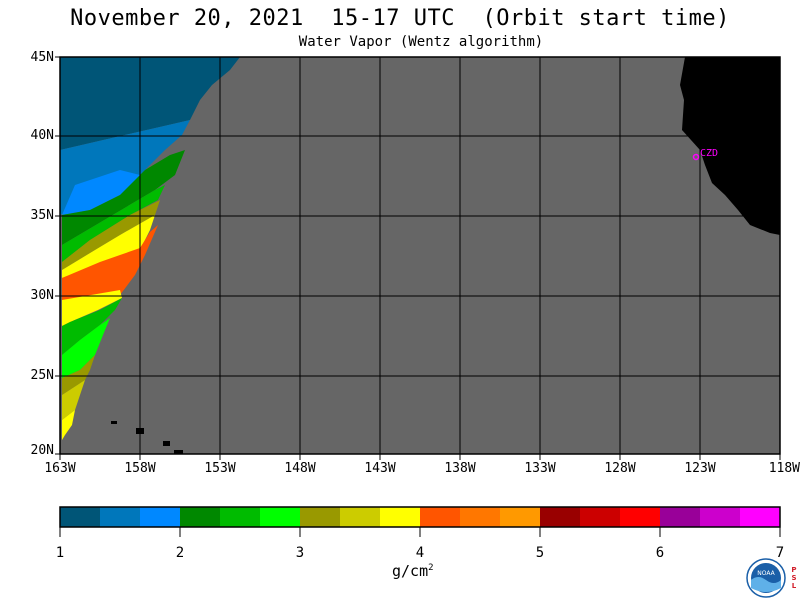 This screenshot has width=800, height=600. Describe the element at coordinates (60, 553) in the screenshot. I see `colorbar-tick-1: 1` at that location.